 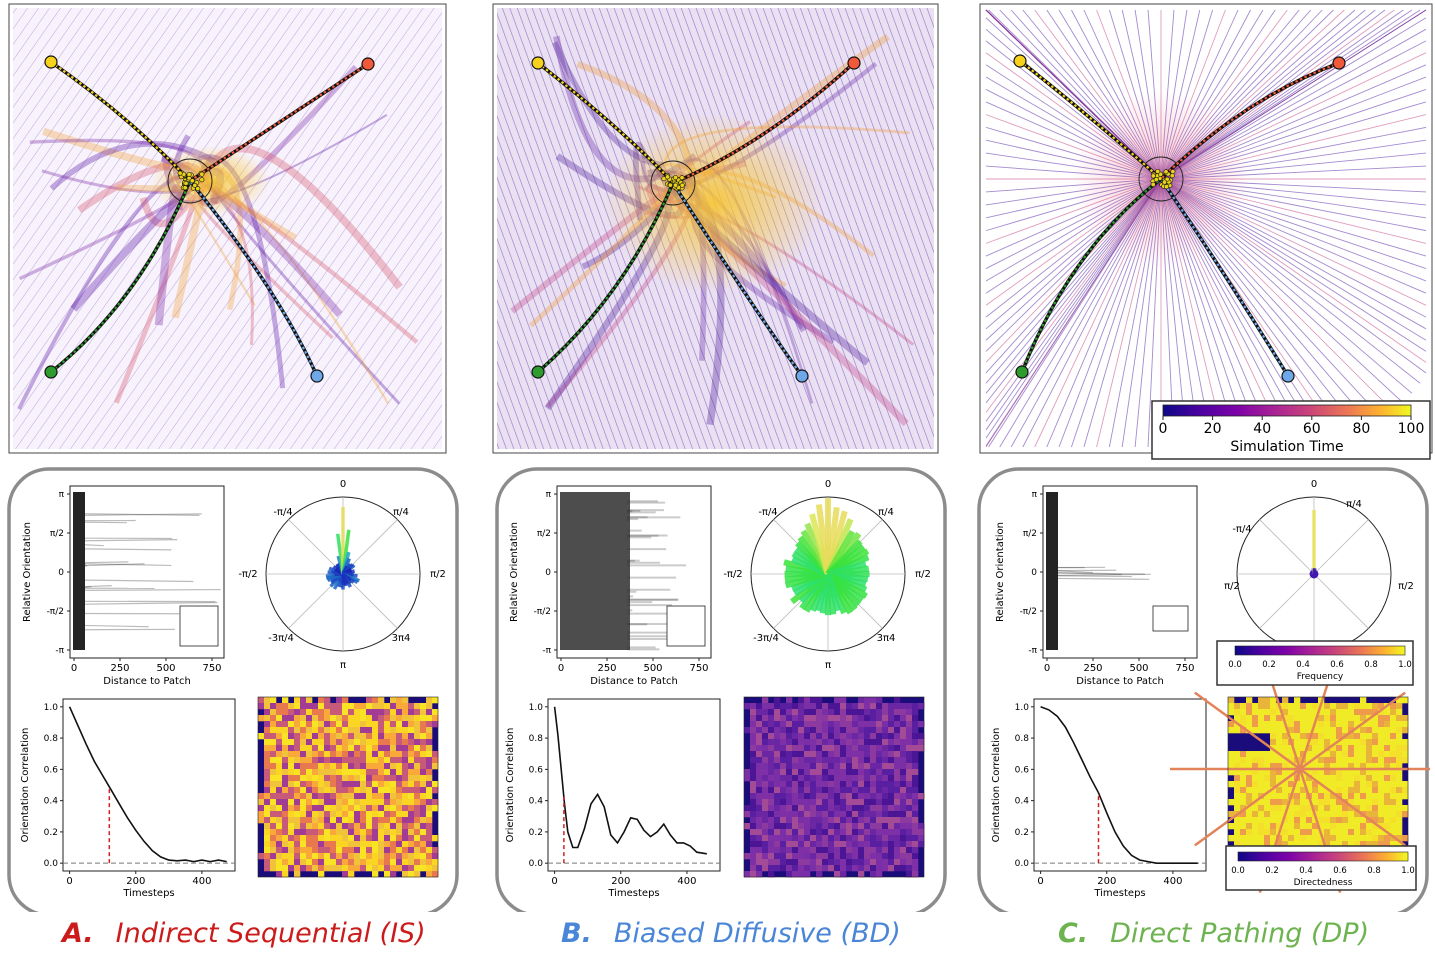 I want to click on polar-angle-label: -3π/4, so click(x=281, y=638).